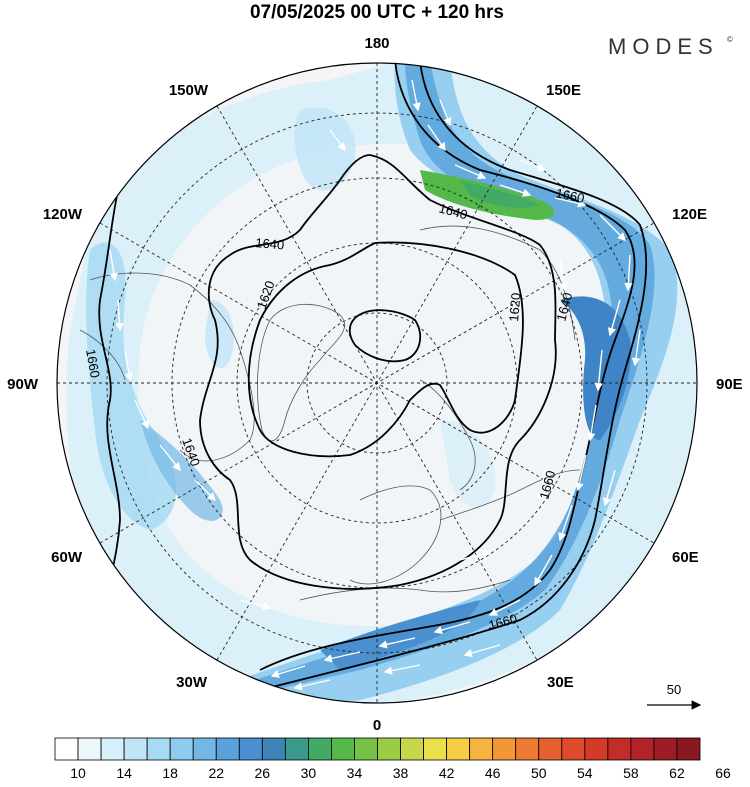  Describe the element at coordinates (67, 557) in the screenshot. I see `lon-label-60w: 60W` at that location.